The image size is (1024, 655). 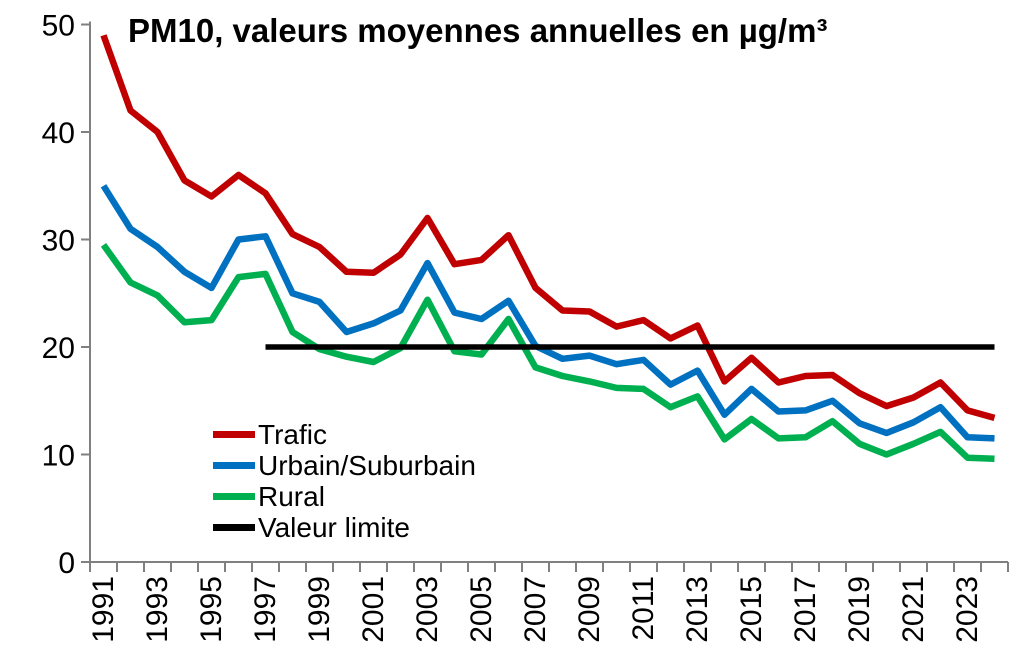 I want to click on legend-label-rural: Rural, so click(x=291, y=496).